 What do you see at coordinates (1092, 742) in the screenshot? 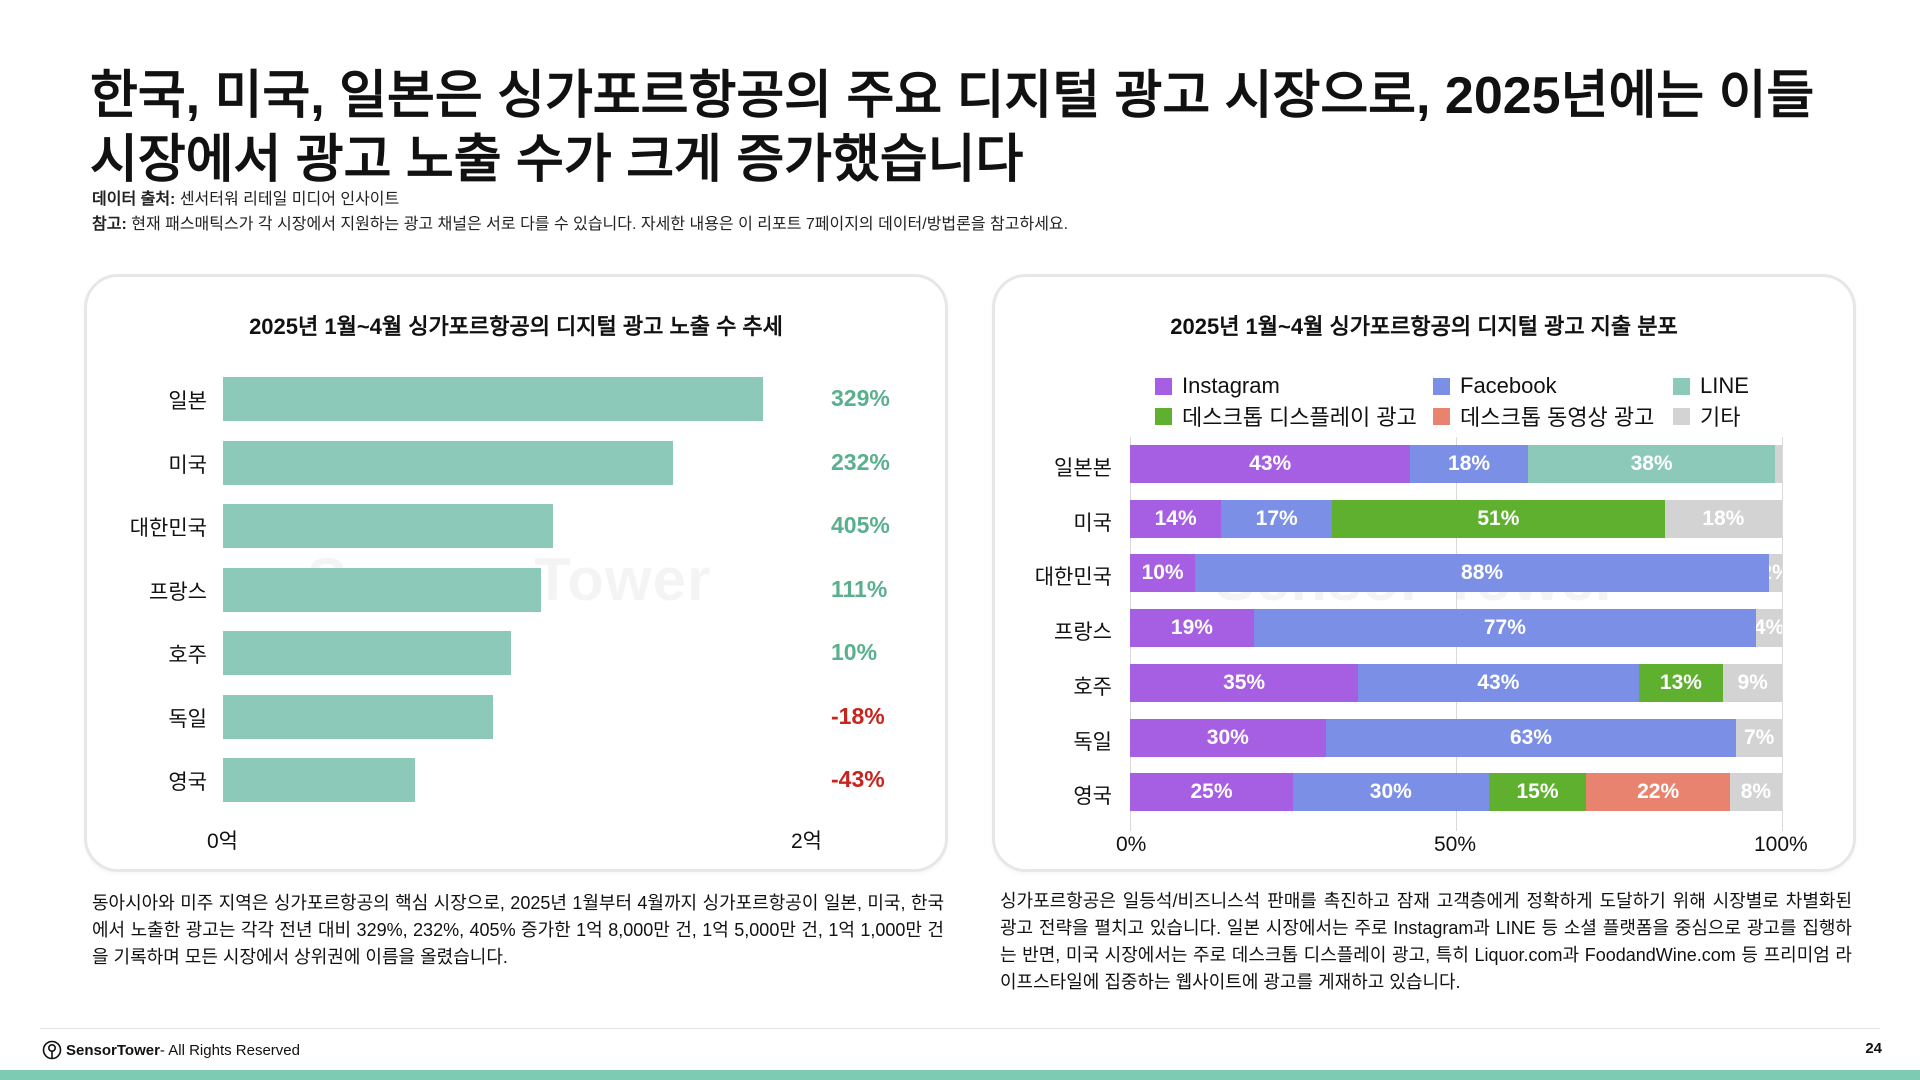
I see `spend-category-label: 독일` at bounding box center [1092, 742].